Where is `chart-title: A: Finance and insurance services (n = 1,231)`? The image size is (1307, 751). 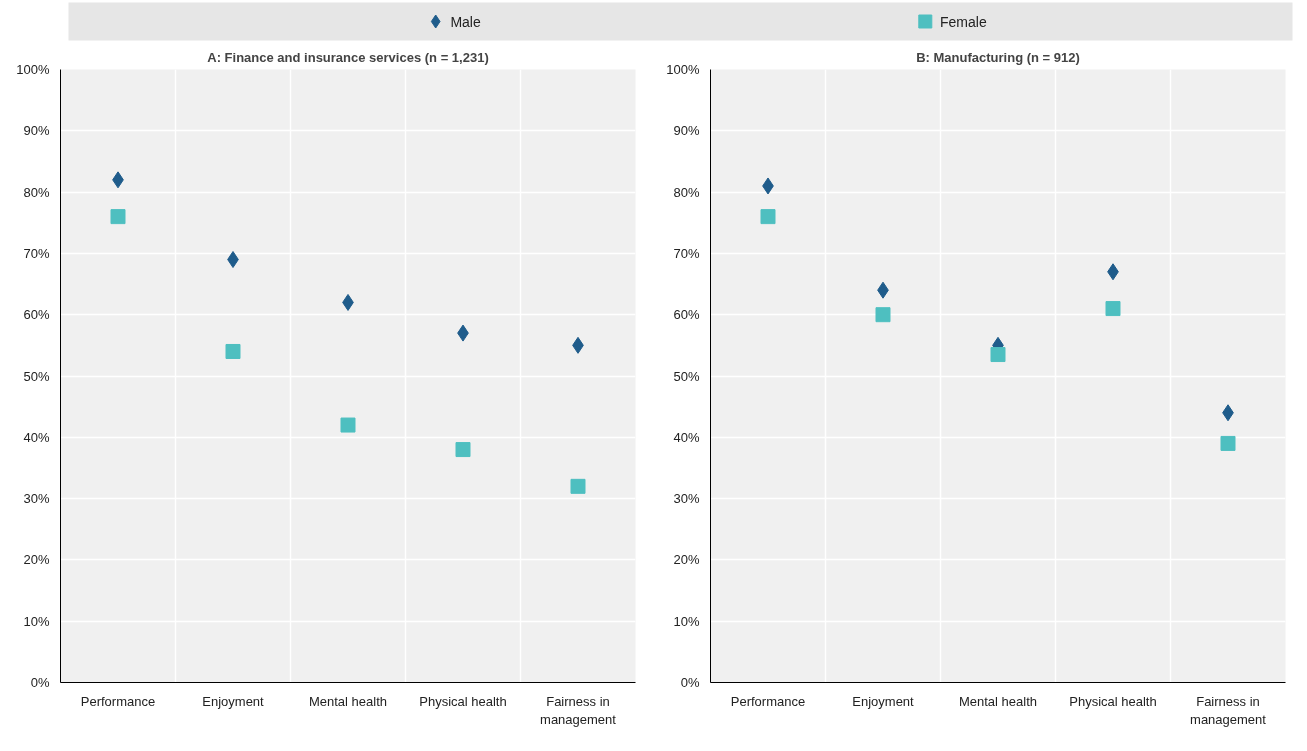 chart-title: A: Finance and insurance services (n = 1,231) is located at coordinates (348, 57).